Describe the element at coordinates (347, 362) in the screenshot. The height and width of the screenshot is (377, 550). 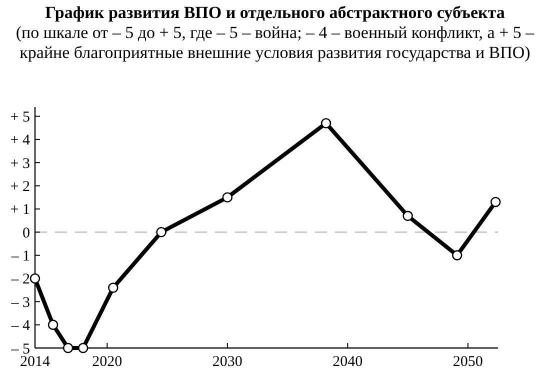
I see `x-tick-label: 2040` at that location.